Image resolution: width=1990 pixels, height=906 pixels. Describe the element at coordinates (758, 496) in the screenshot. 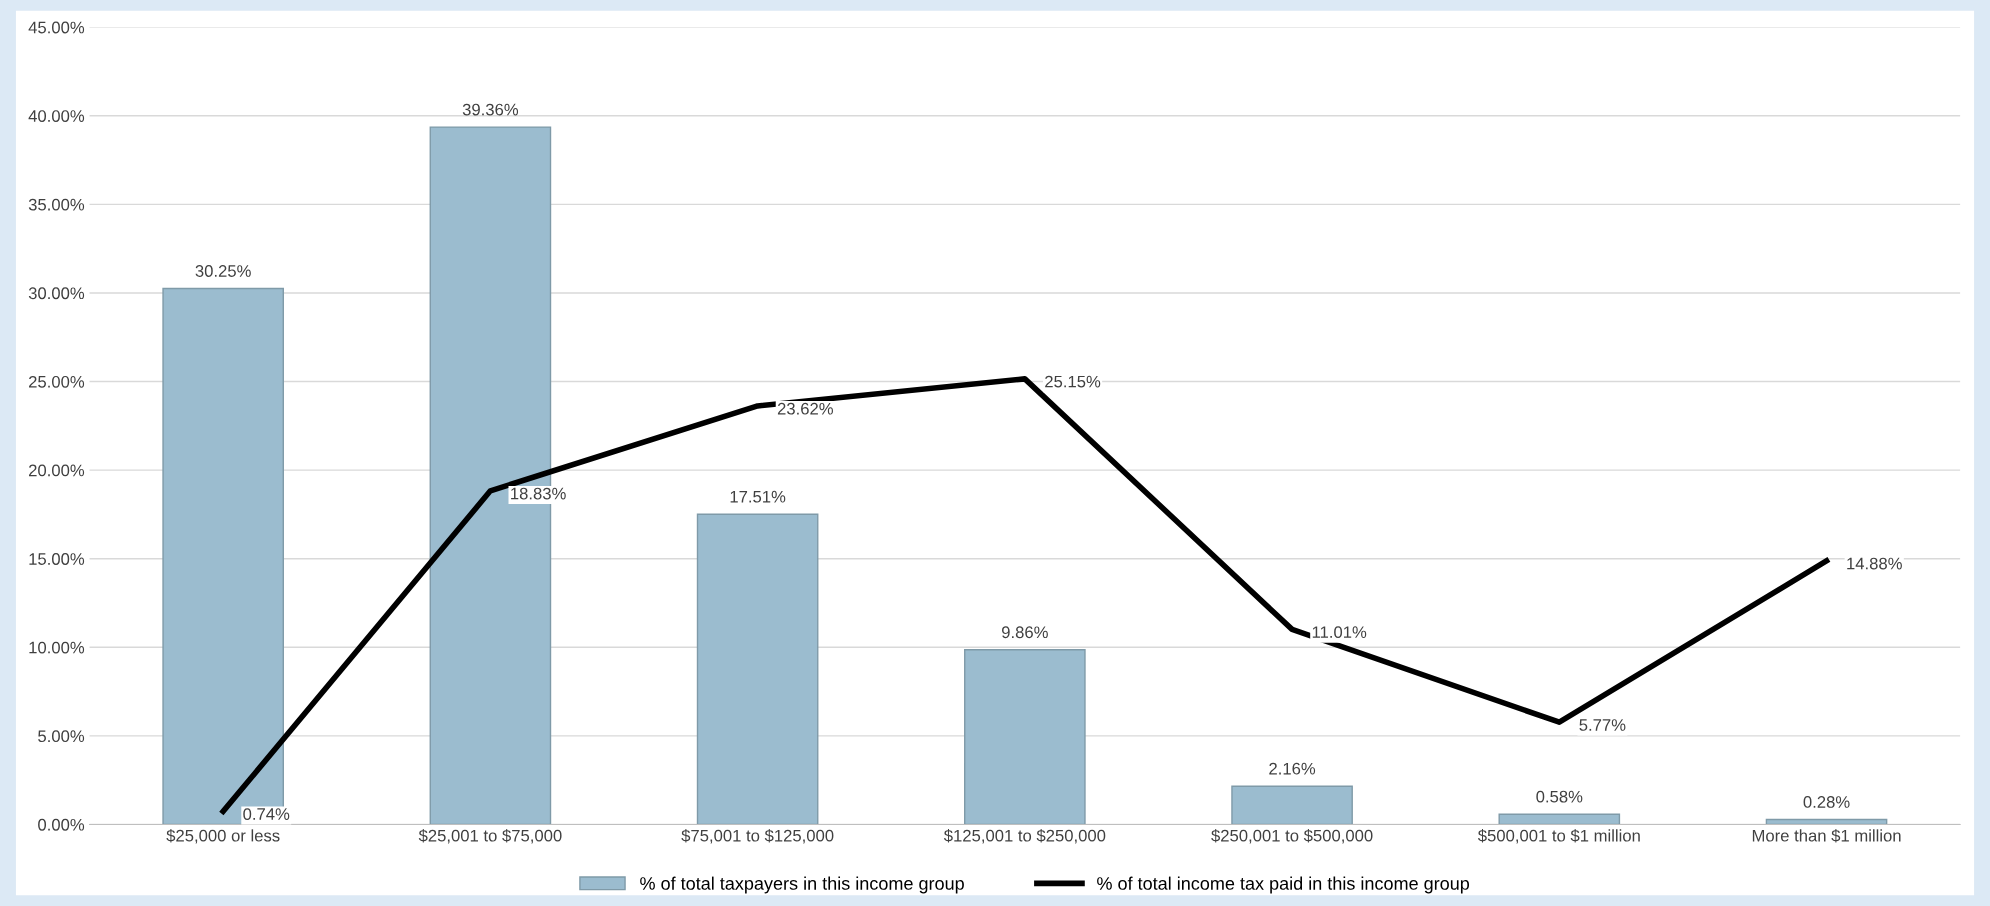

I see `data-label: 17.51%` at that location.